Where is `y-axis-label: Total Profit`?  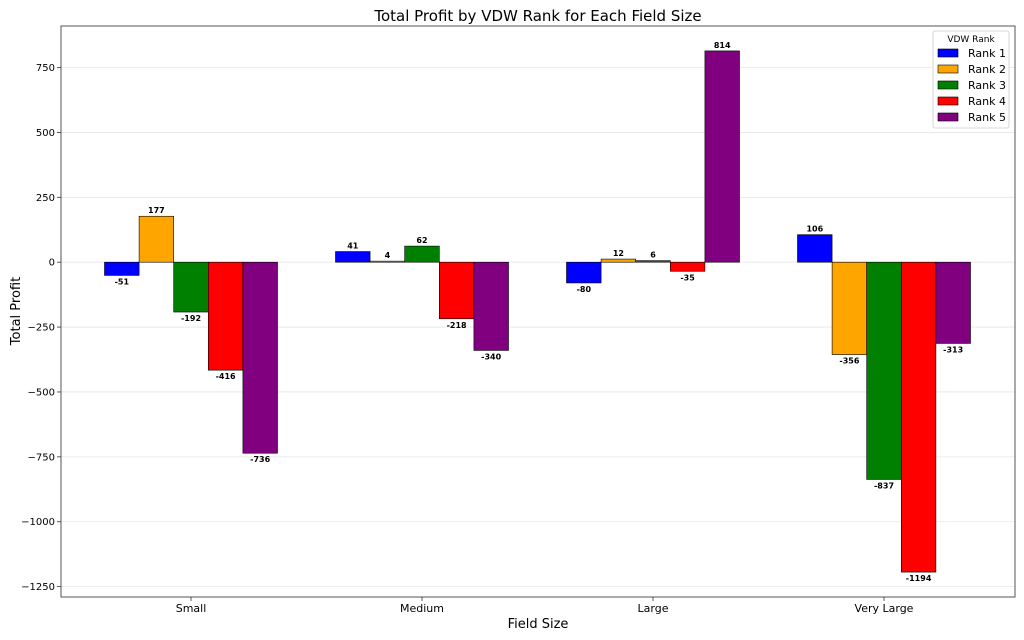 y-axis-label: Total Profit is located at coordinates (16, 311).